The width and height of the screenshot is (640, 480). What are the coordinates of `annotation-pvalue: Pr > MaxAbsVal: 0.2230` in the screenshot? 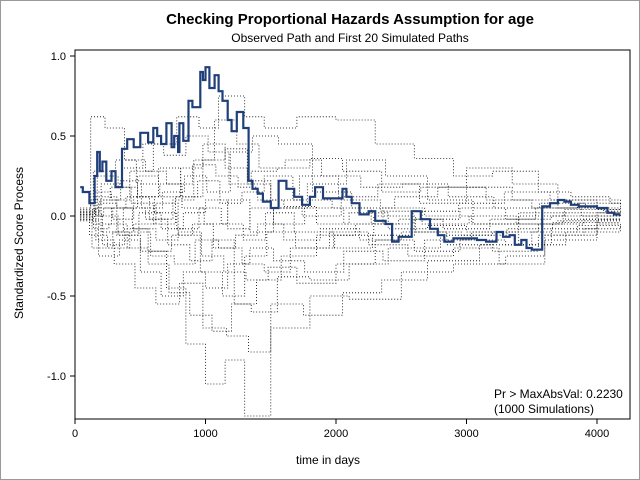 It's located at (558, 394).